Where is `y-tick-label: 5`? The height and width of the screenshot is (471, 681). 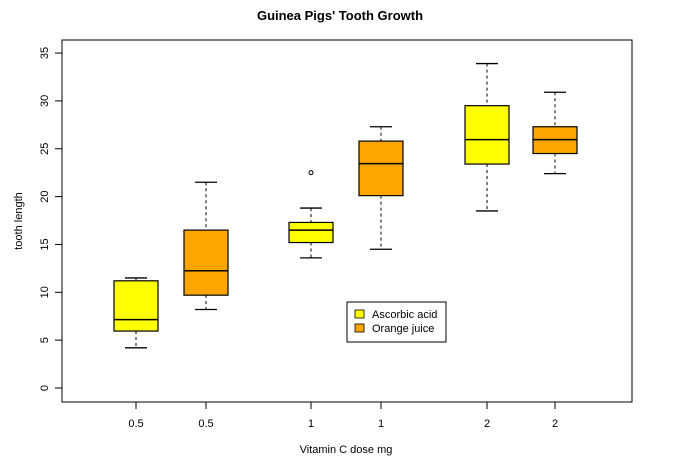 y-tick-label: 5 is located at coordinates (45, 340).